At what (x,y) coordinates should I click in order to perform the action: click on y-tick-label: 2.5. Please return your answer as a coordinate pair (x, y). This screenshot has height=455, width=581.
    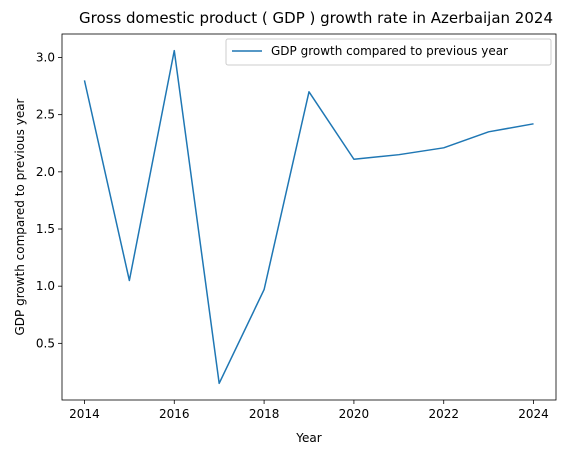
    Looking at the image, I should click on (45, 115).